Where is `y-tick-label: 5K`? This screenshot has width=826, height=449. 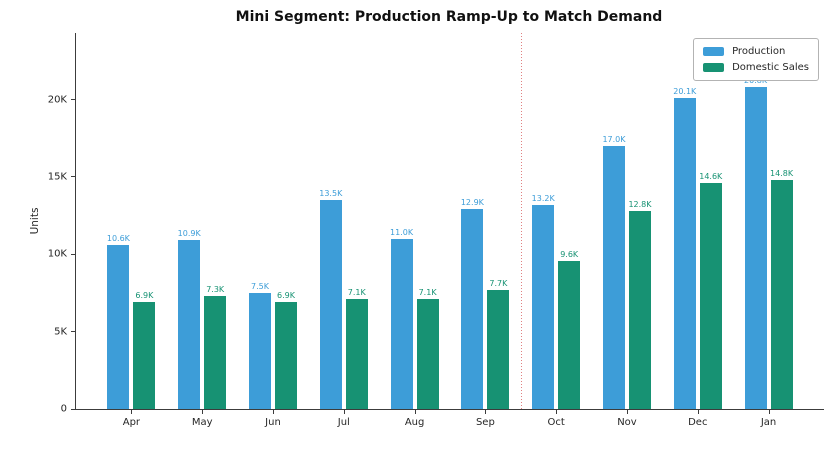
y-tick-label: 5K is located at coordinates (60, 332).